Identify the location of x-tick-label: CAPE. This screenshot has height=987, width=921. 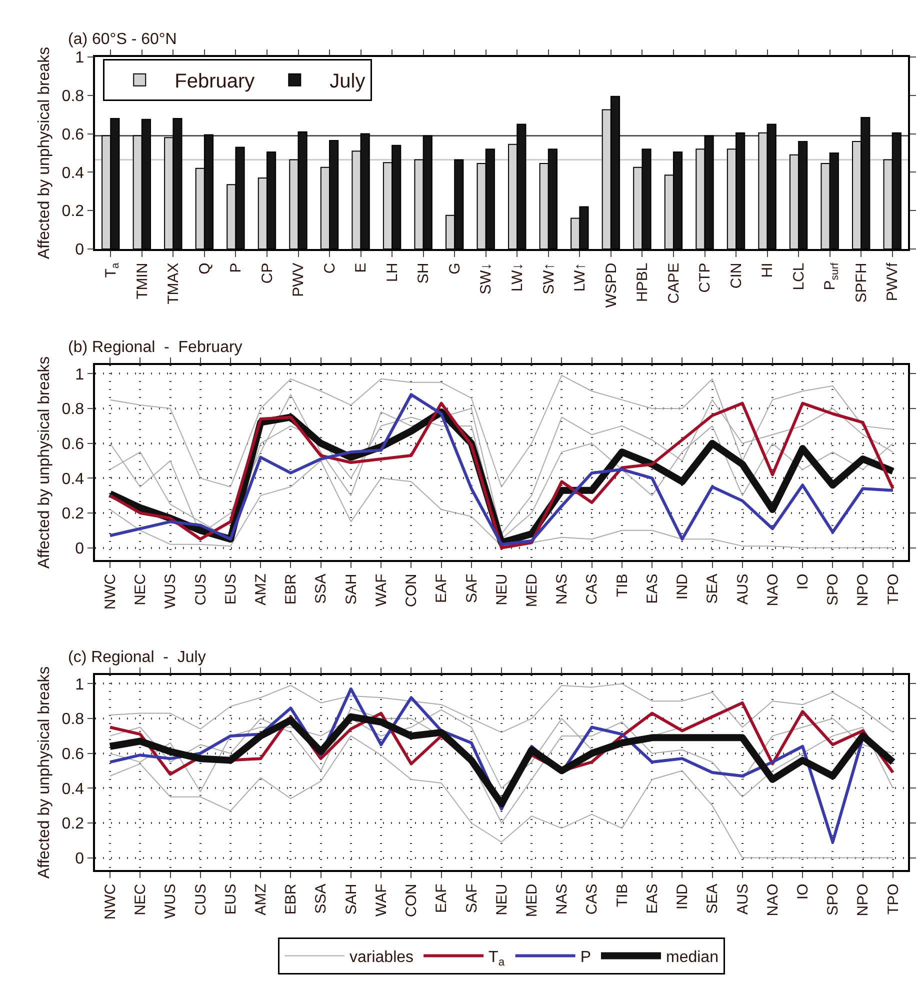
(673, 283).